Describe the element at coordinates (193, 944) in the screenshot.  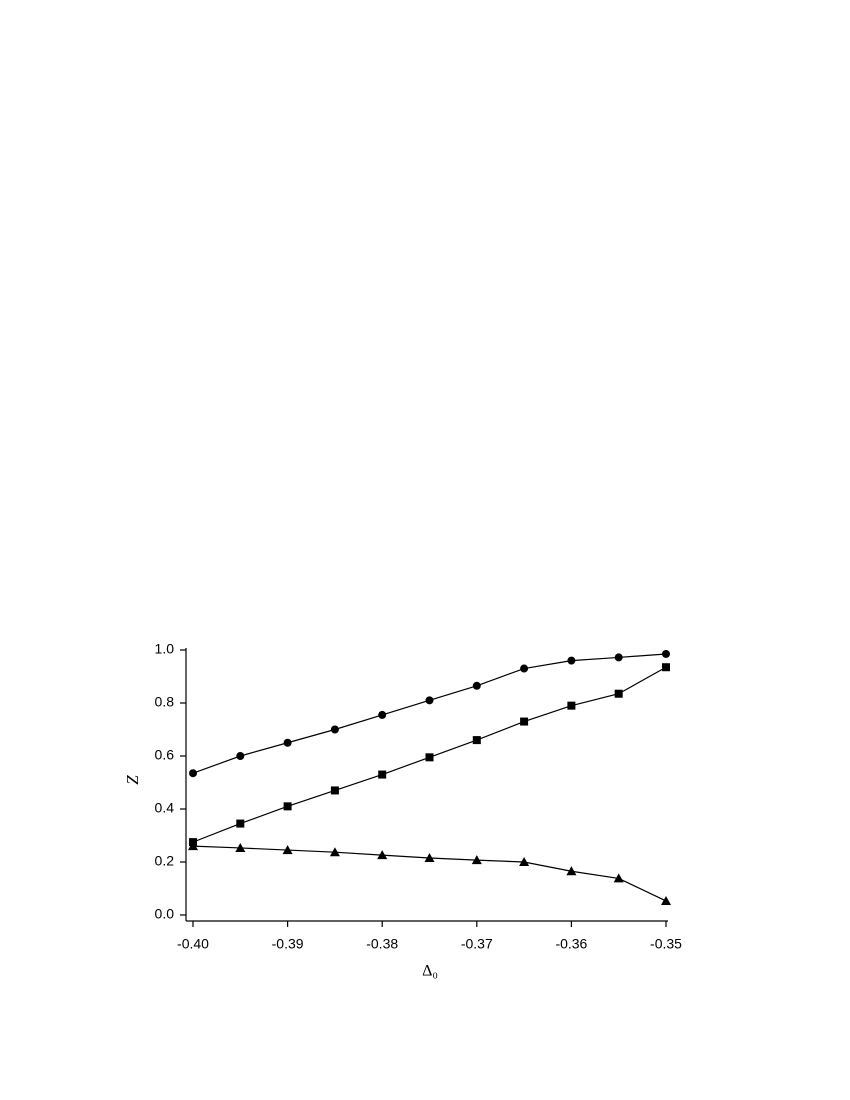
I see `x-tick-label: -0.40` at that location.